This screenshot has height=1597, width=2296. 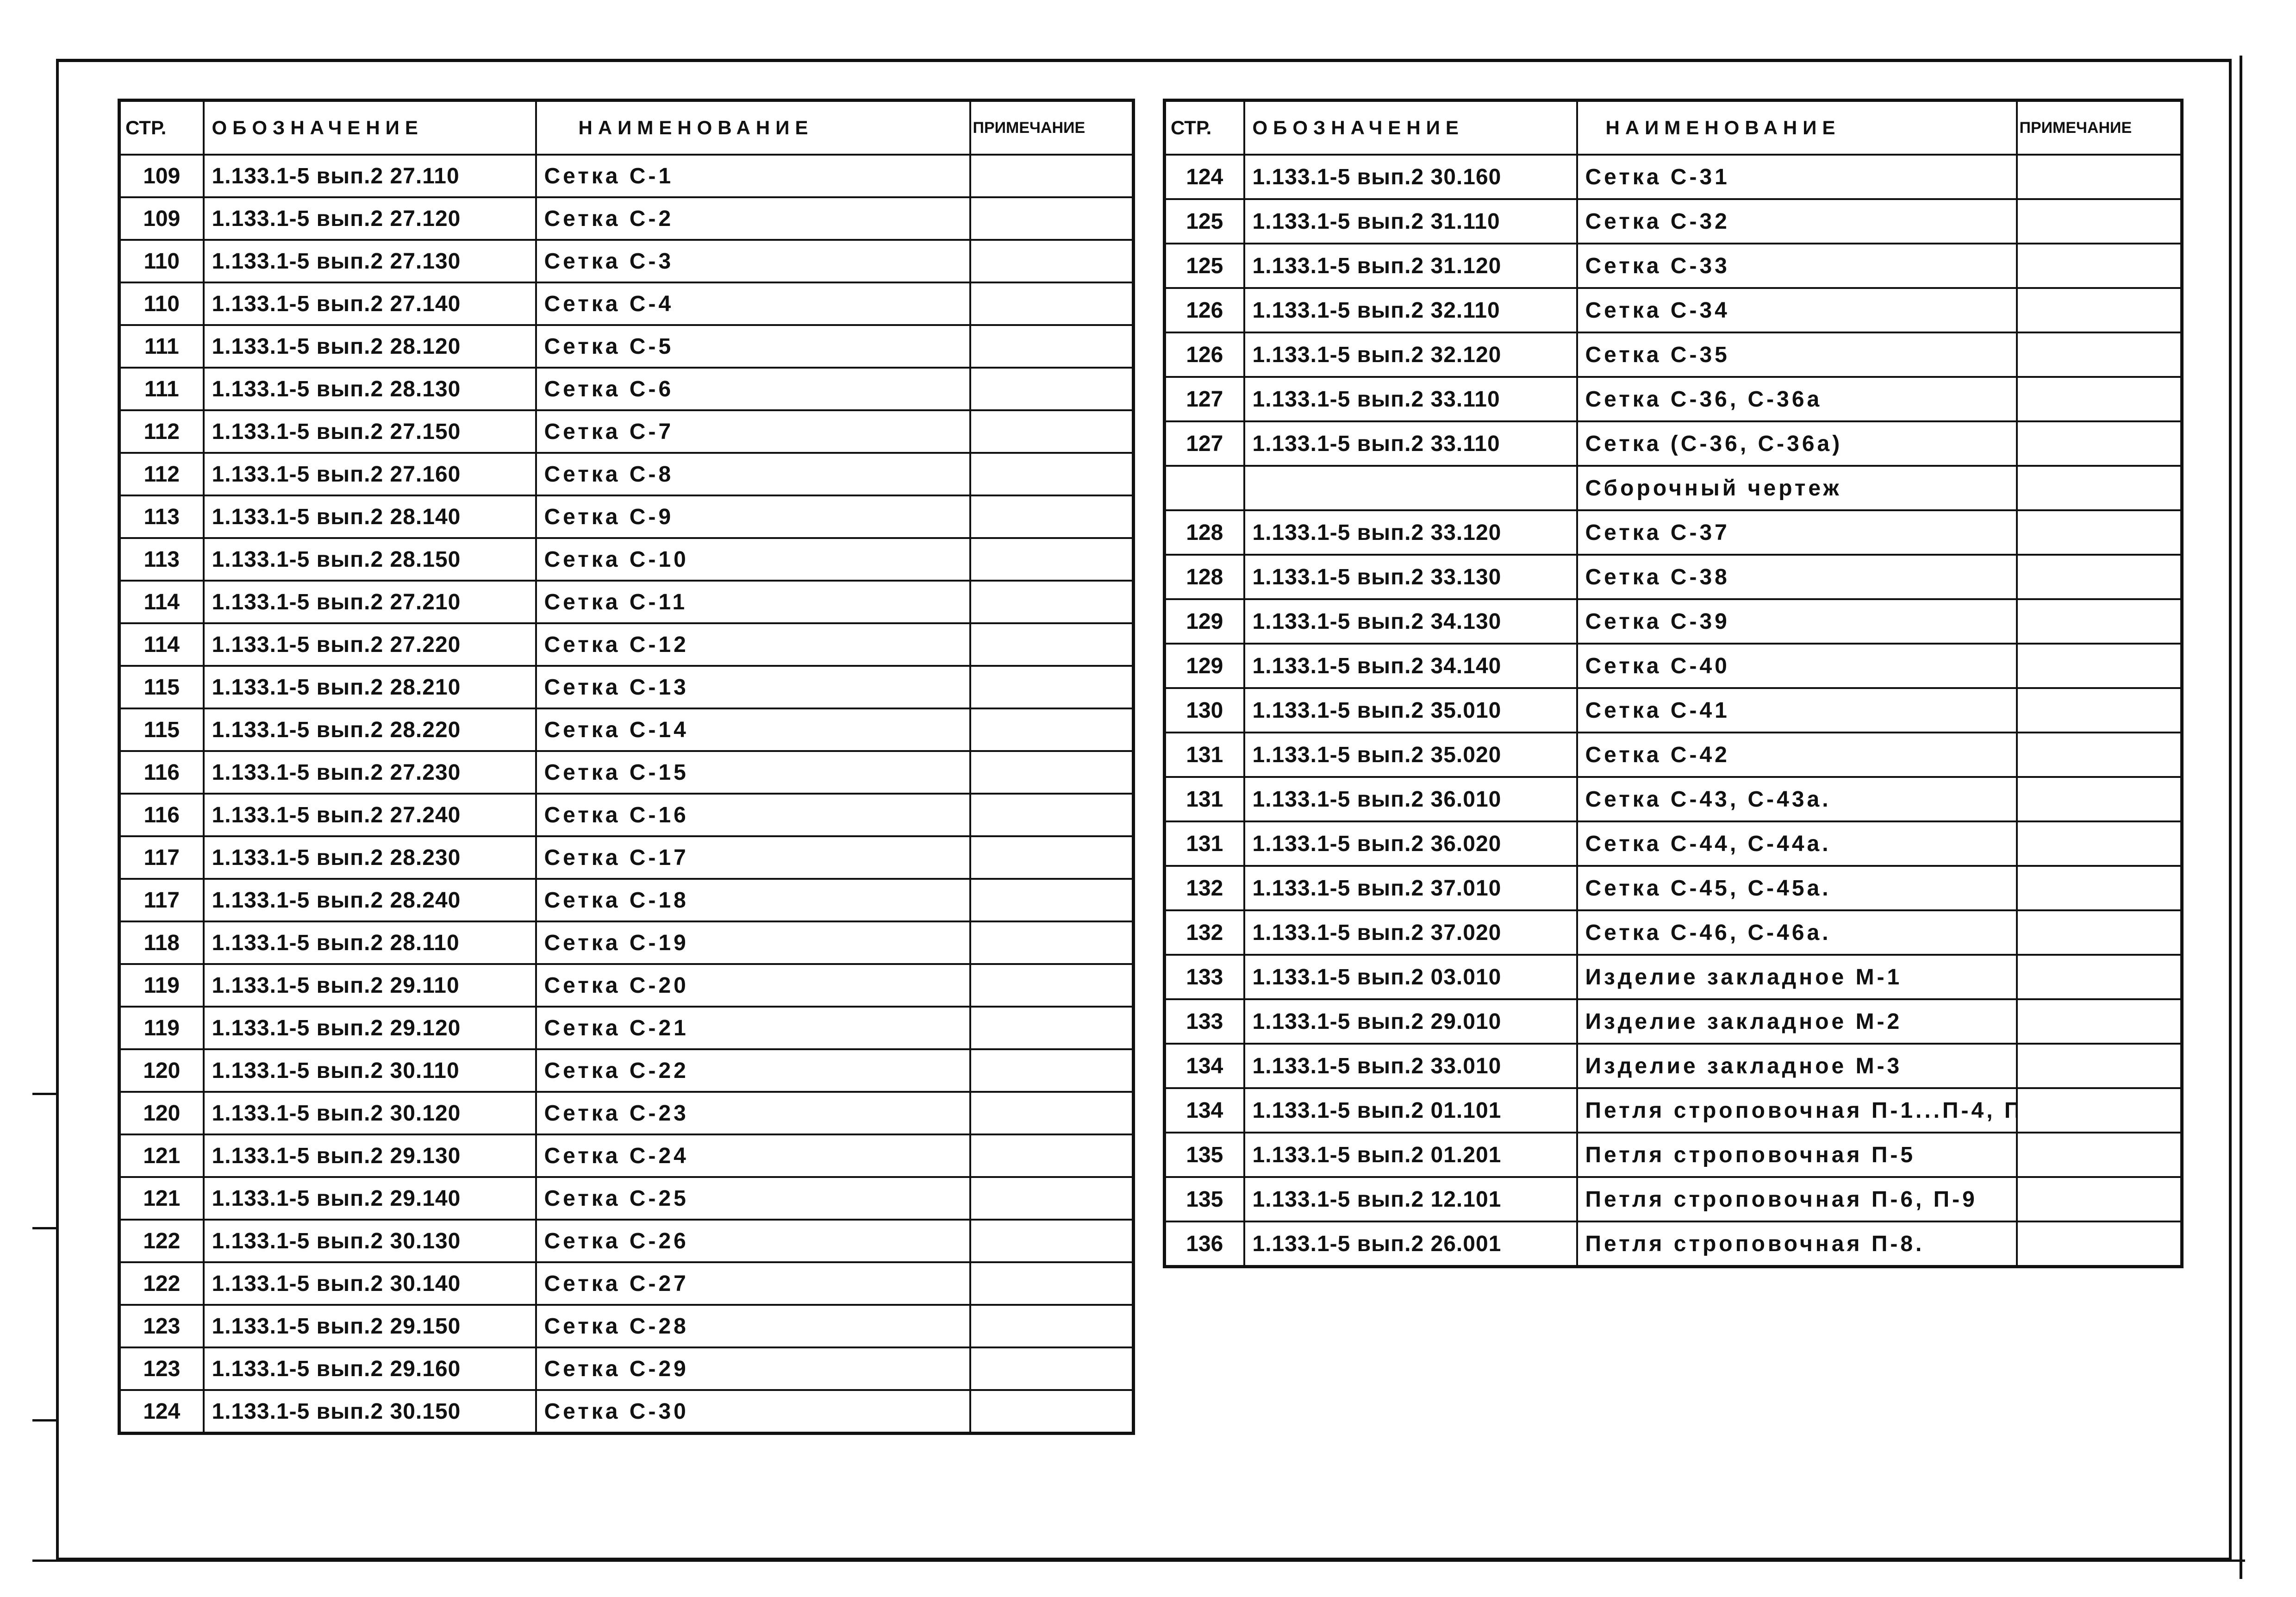 I want to click on cell-code: 1.133.1-5 вып.2 32.110, so click(x=1410, y=310).